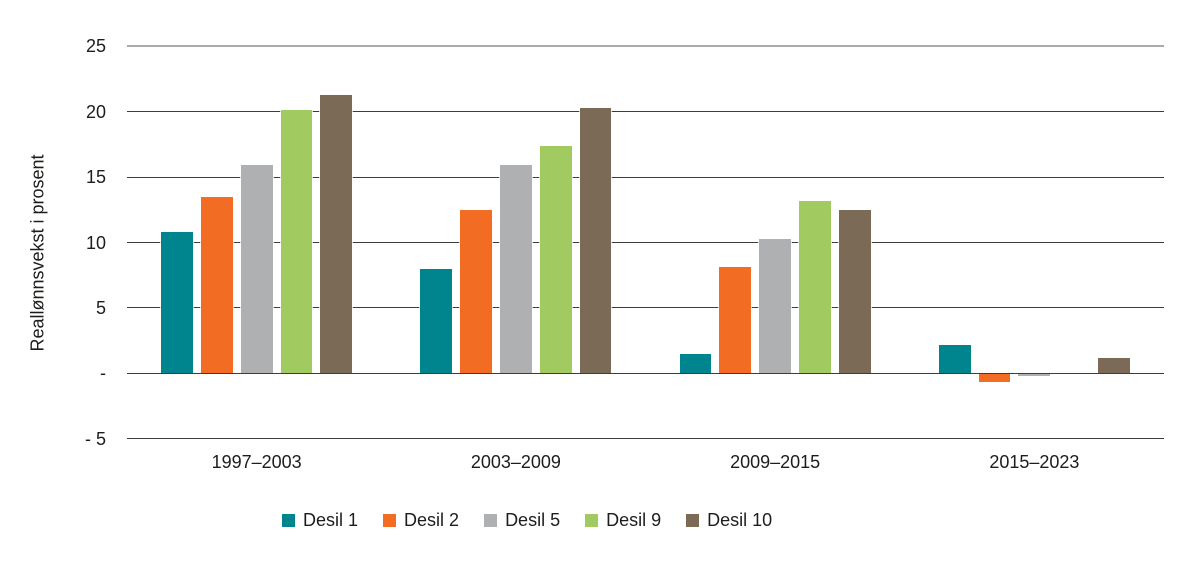  I want to click on bar-desil-5-2009-2015, so click(775, 306).